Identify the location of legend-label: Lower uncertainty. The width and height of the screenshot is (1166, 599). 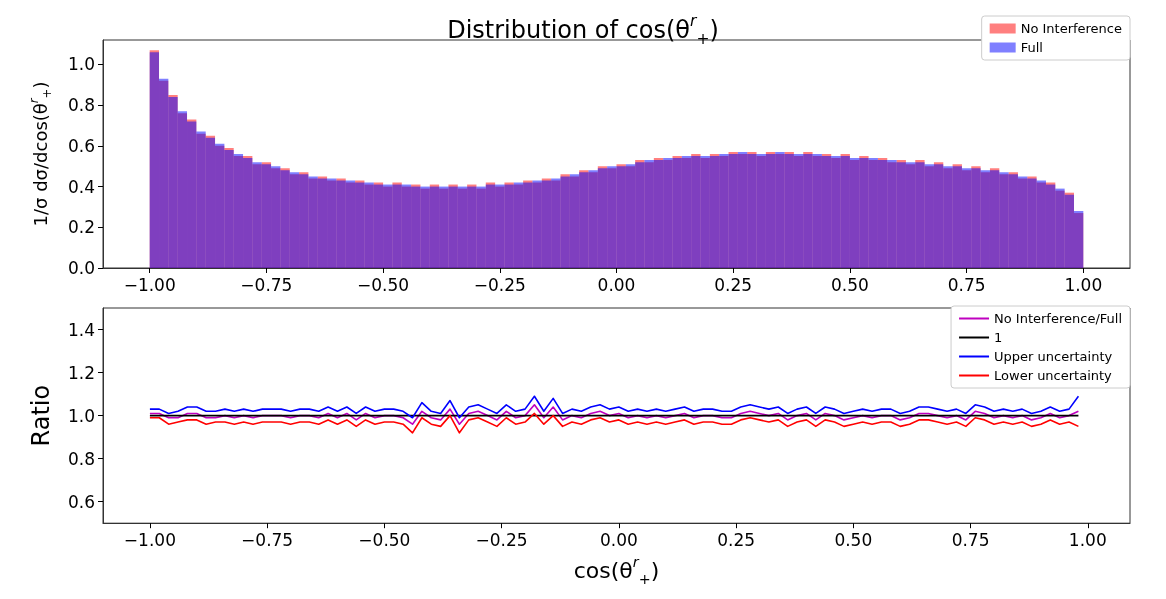
(1053, 375).